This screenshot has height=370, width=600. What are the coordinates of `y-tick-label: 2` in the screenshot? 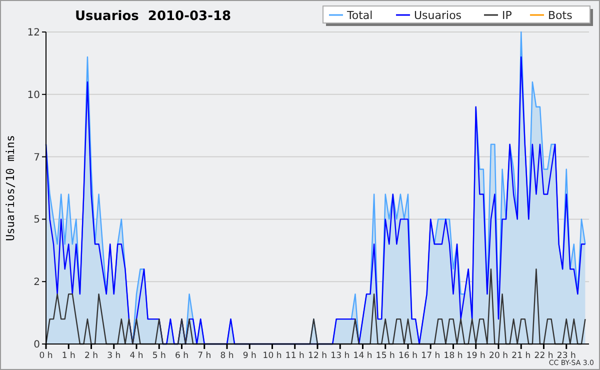 It's located at (37, 282).